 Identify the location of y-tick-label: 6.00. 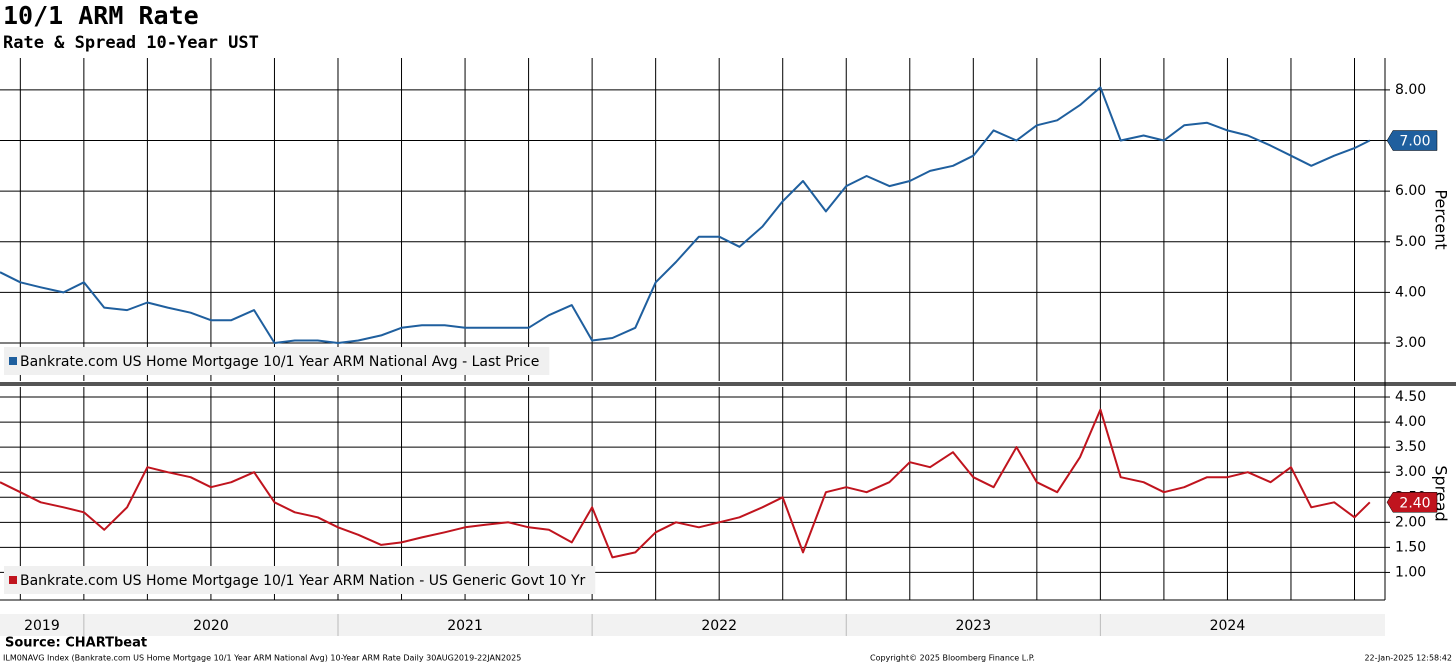
(1410, 191).